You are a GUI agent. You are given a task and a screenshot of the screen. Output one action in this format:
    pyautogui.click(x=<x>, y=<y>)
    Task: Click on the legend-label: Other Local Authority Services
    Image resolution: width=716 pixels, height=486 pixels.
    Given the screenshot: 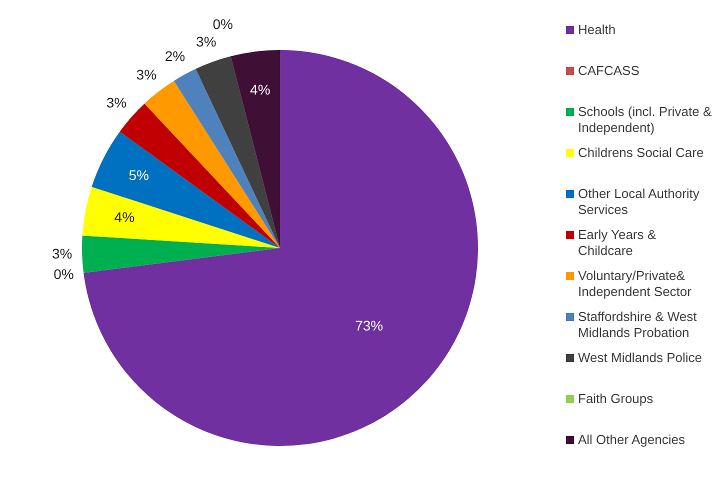 What is the action you would take?
    pyautogui.click(x=639, y=202)
    